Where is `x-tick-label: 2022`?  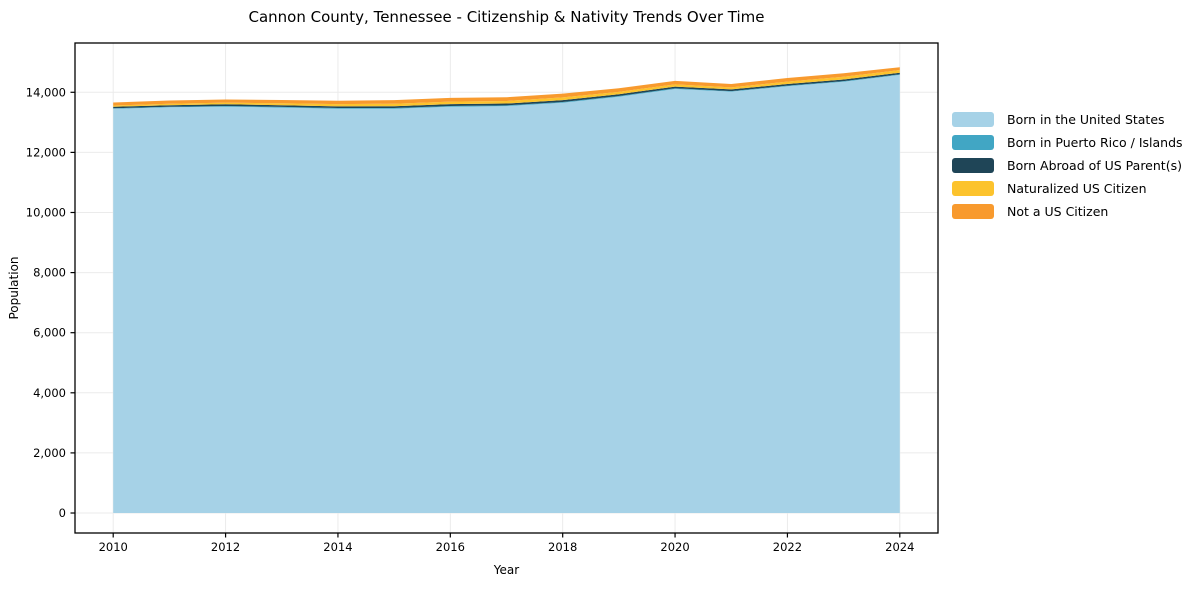
x-tick-label: 2022 is located at coordinates (787, 547).